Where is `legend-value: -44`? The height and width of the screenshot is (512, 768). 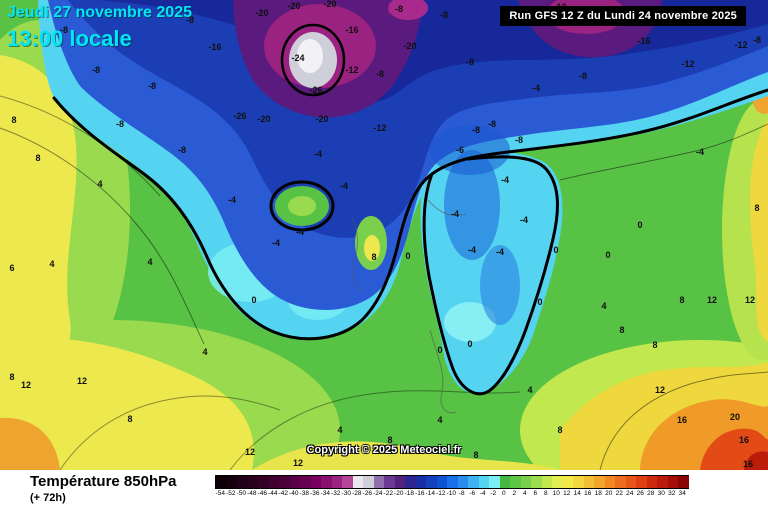
legend-value: -44 is located at coordinates (273, 493).